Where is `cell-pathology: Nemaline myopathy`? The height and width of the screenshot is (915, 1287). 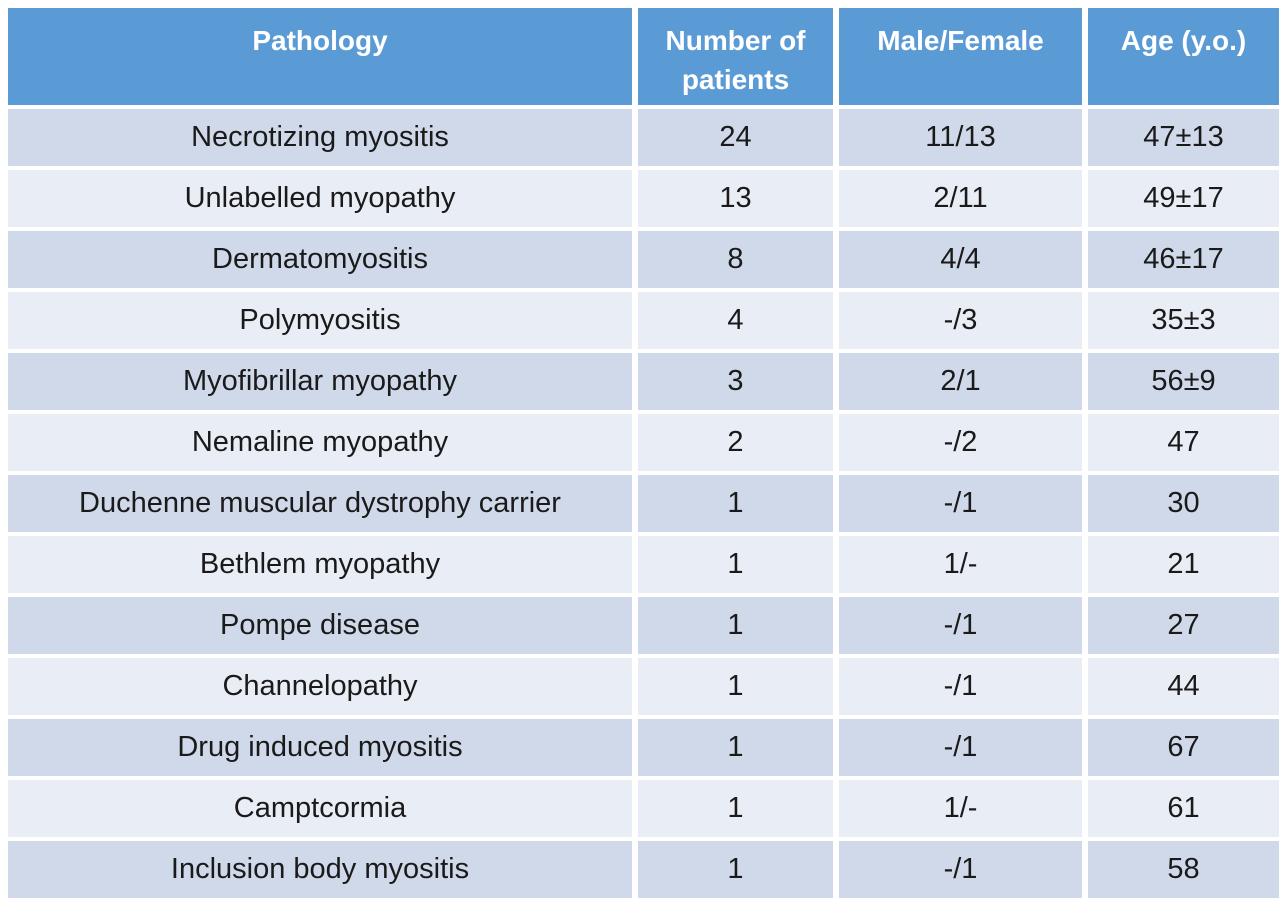 cell-pathology: Nemaline myopathy is located at coordinates (320, 442).